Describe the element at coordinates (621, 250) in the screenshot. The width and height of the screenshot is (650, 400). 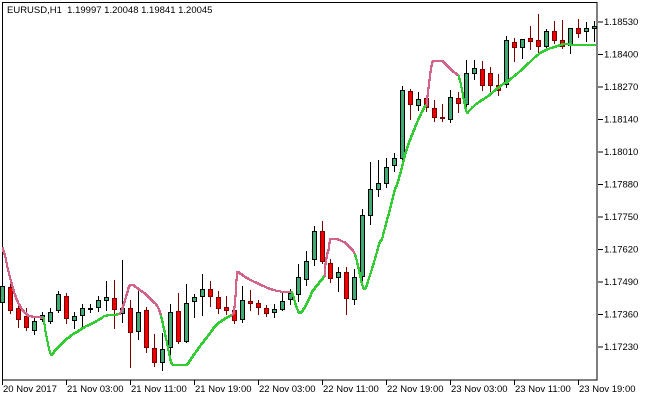
I see `svg-text: 1.17620` at that location.